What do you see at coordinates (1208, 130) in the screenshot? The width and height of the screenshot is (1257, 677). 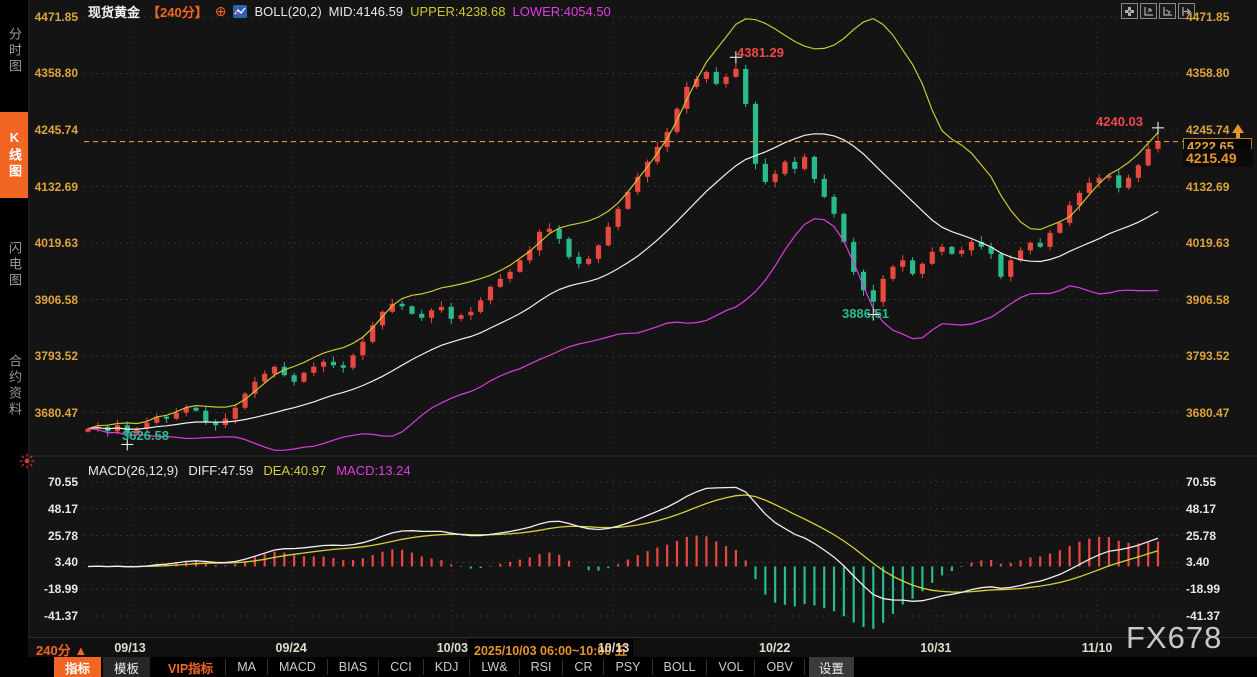 I see `price-axis-label-right: 4245.74` at bounding box center [1208, 130].